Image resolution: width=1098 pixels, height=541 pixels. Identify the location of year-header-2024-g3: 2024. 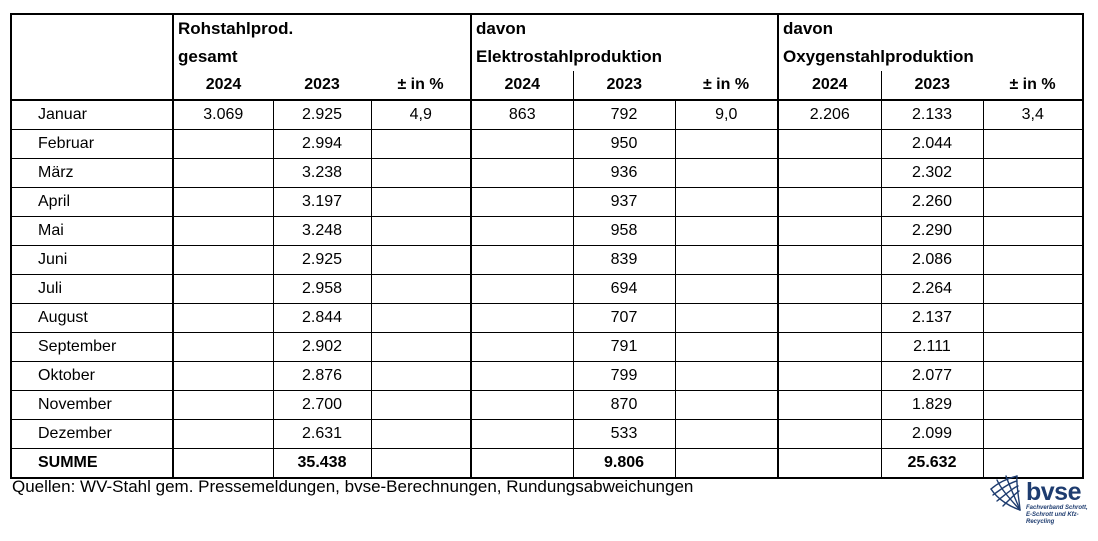
(829, 86).